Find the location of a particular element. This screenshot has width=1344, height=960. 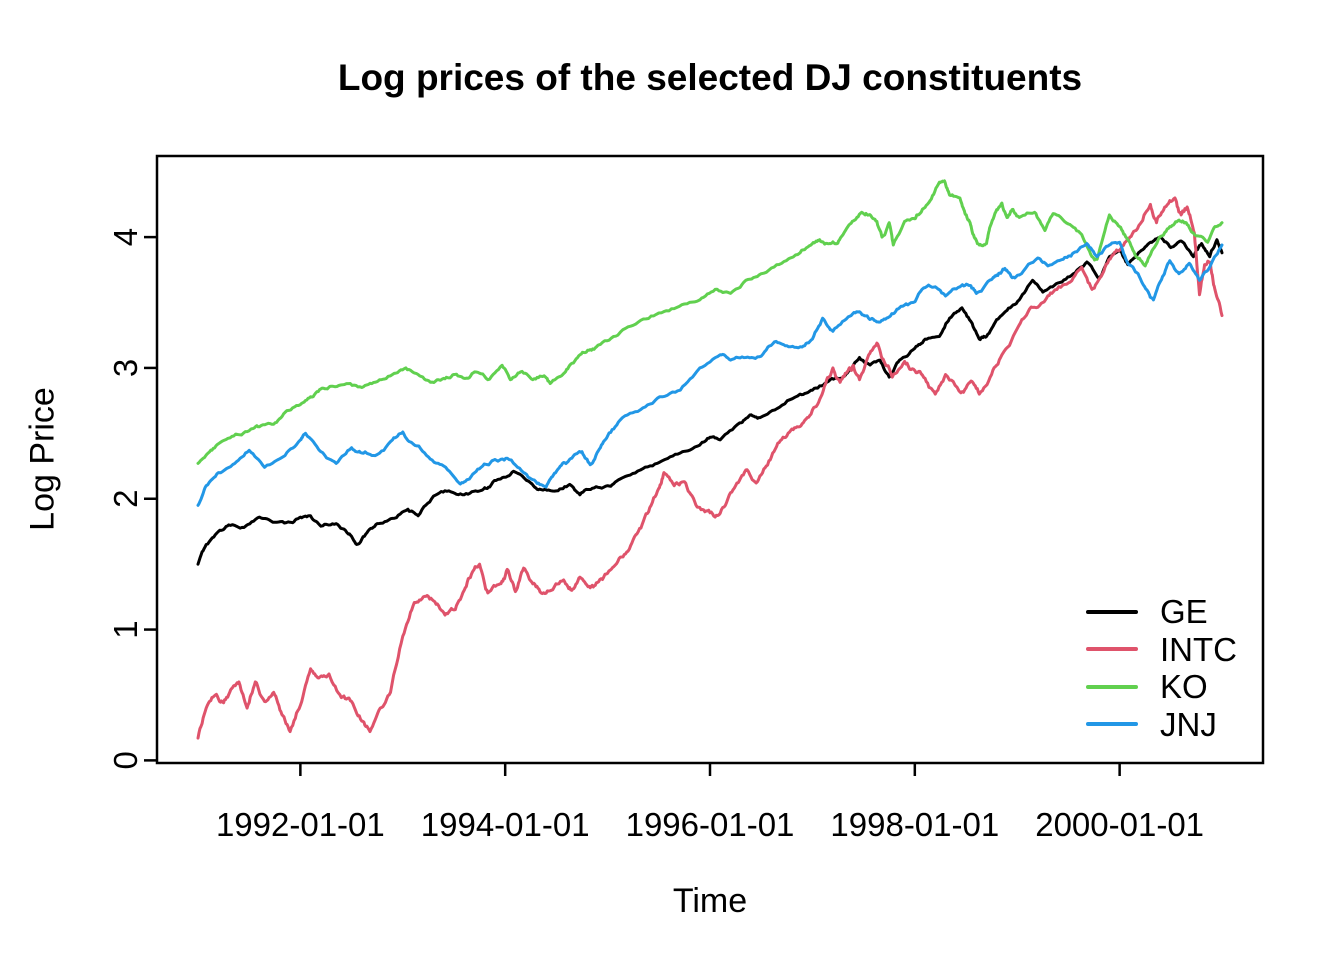

y-axis-ticks: 0 1 2 3 4 is located at coordinates (132, 499).